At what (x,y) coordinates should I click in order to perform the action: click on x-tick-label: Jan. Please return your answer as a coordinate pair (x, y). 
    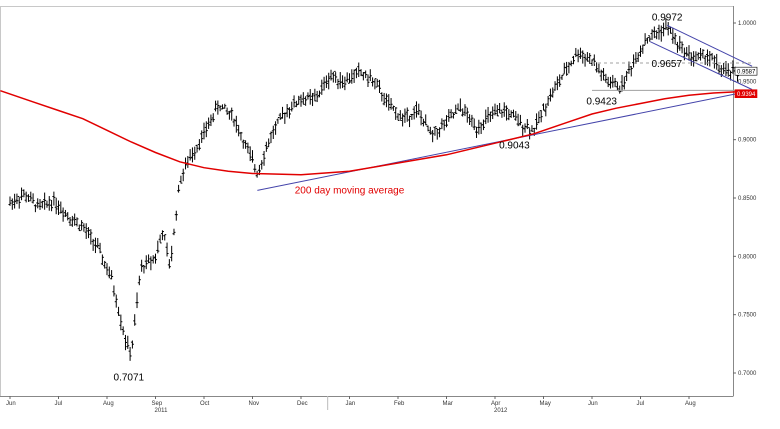
    Looking at the image, I should click on (351, 404).